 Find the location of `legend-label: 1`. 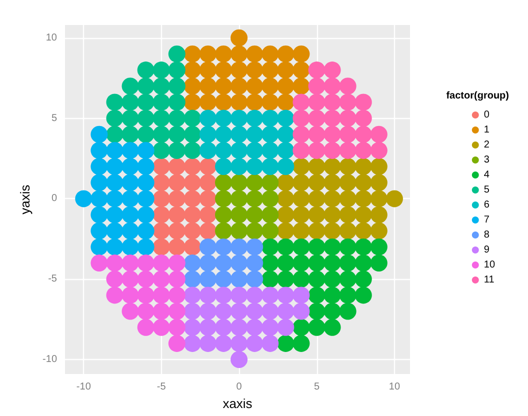

legend-label: 1 is located at coordinates (487, 130).